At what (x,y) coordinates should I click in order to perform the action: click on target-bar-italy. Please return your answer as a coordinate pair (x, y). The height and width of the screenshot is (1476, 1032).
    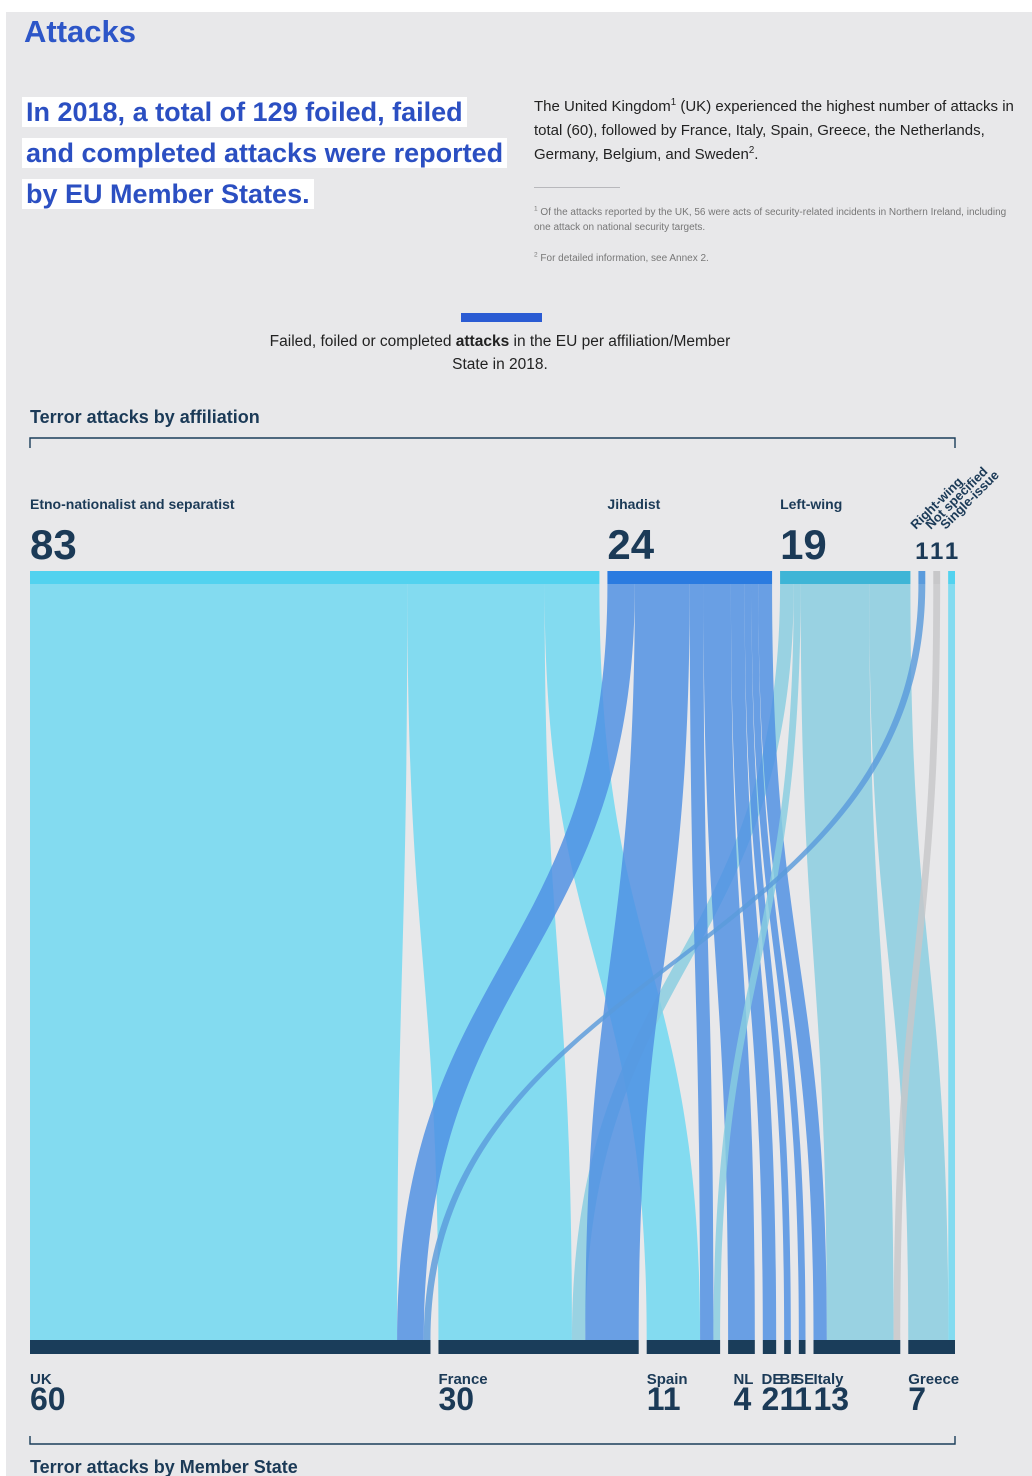
    Looking at the image, I should click on (857, 1347).